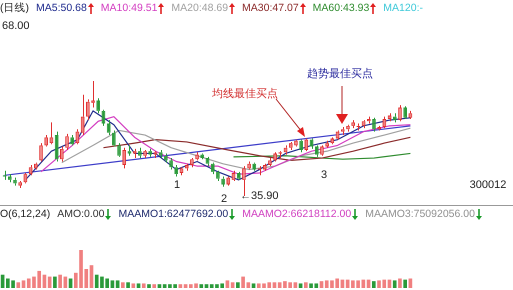 The image size is (513, 290). I want to click on text: MA30:47.07, so click(270, 8).